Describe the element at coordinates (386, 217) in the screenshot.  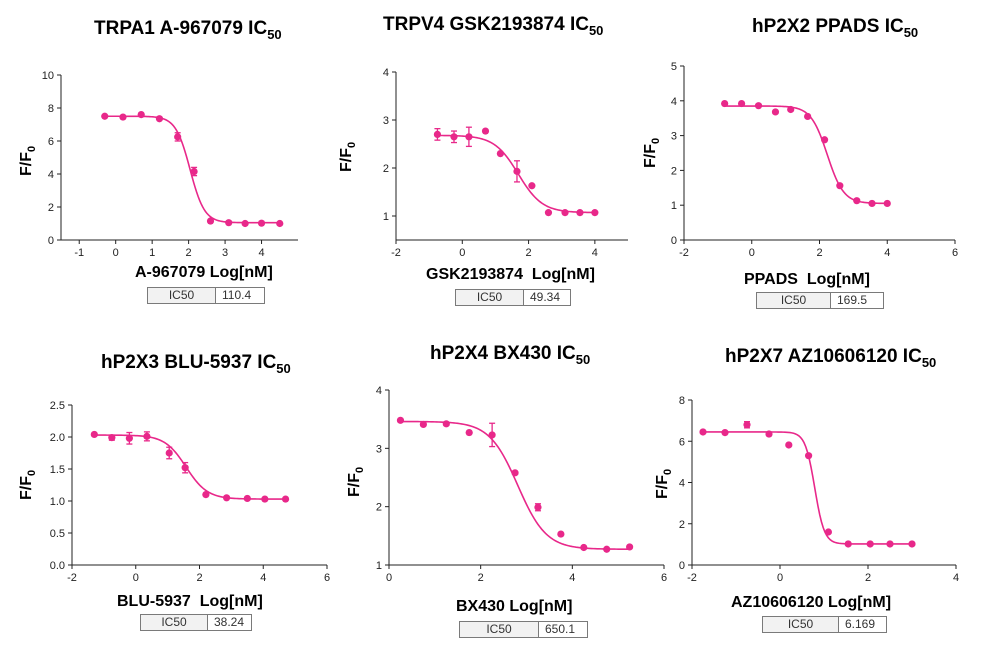
I see `y-tick-label: 1` at that location.